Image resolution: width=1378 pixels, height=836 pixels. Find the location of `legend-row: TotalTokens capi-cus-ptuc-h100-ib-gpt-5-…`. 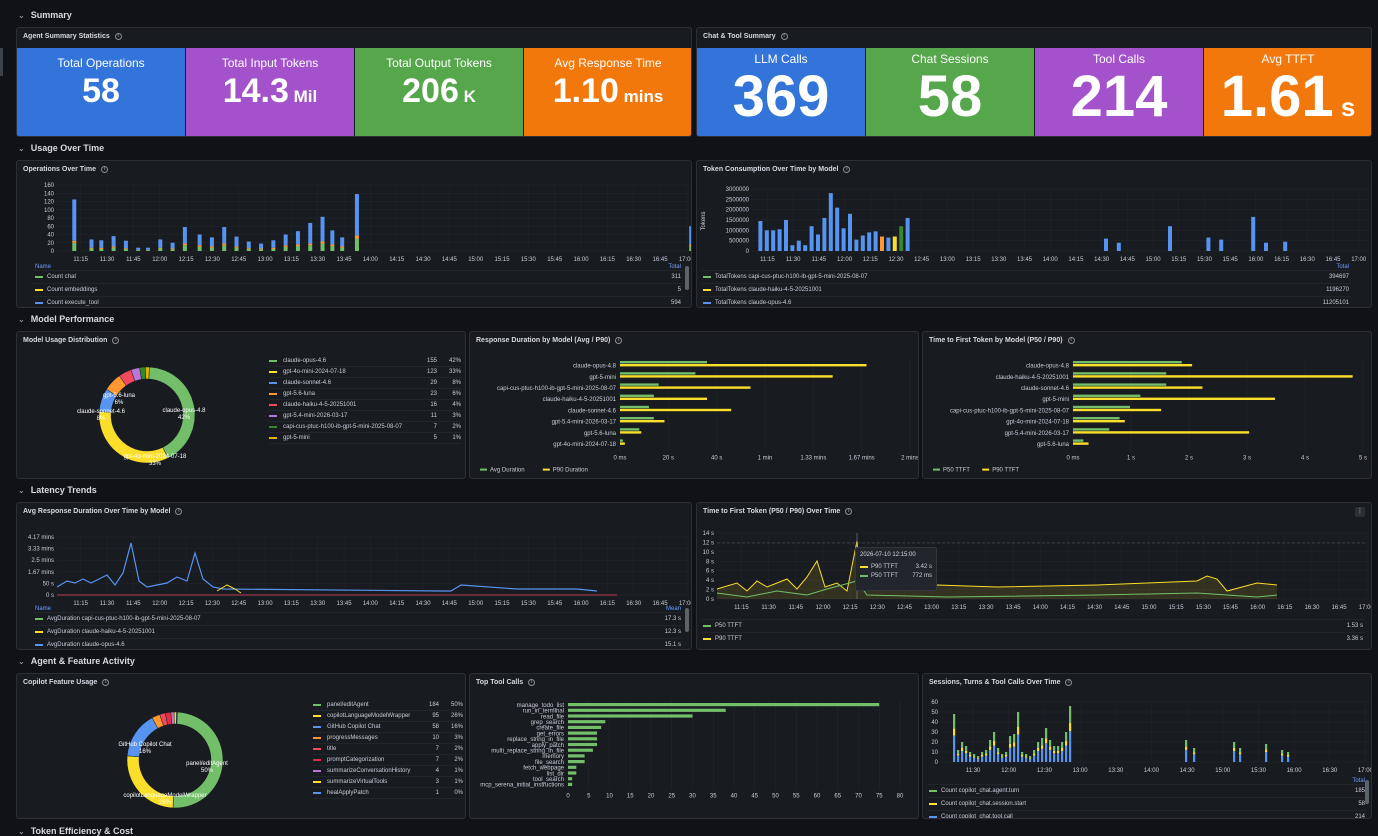

legend-row: TotalTokens capi-cus-ptuc-h100-ib-gpt-5-… is located at coordinates (1026, 276).